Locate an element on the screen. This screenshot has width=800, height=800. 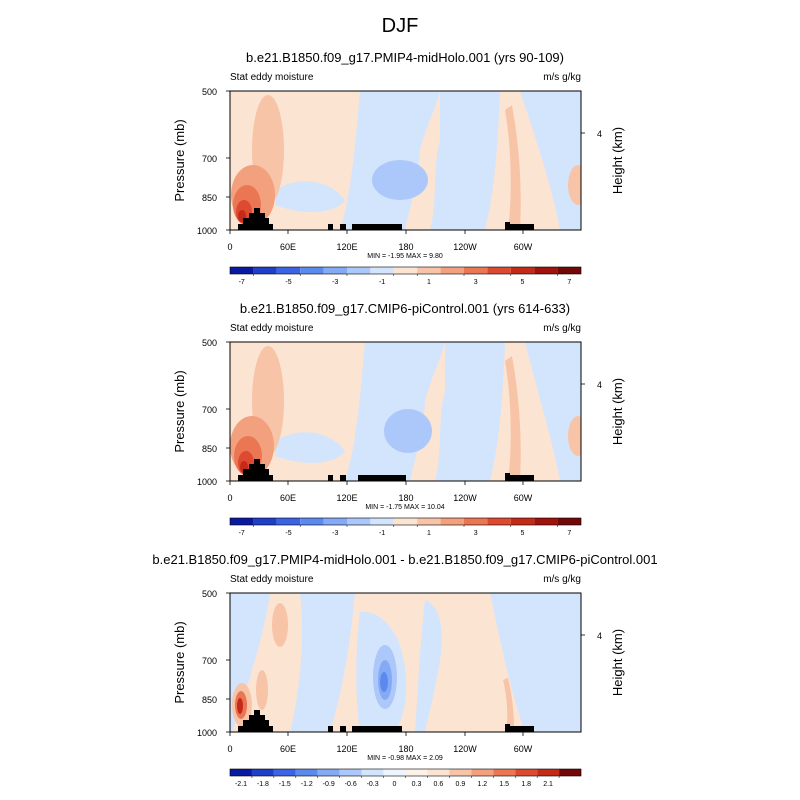
colorbar-label: -1.8 is located at coordinates (263, 784).